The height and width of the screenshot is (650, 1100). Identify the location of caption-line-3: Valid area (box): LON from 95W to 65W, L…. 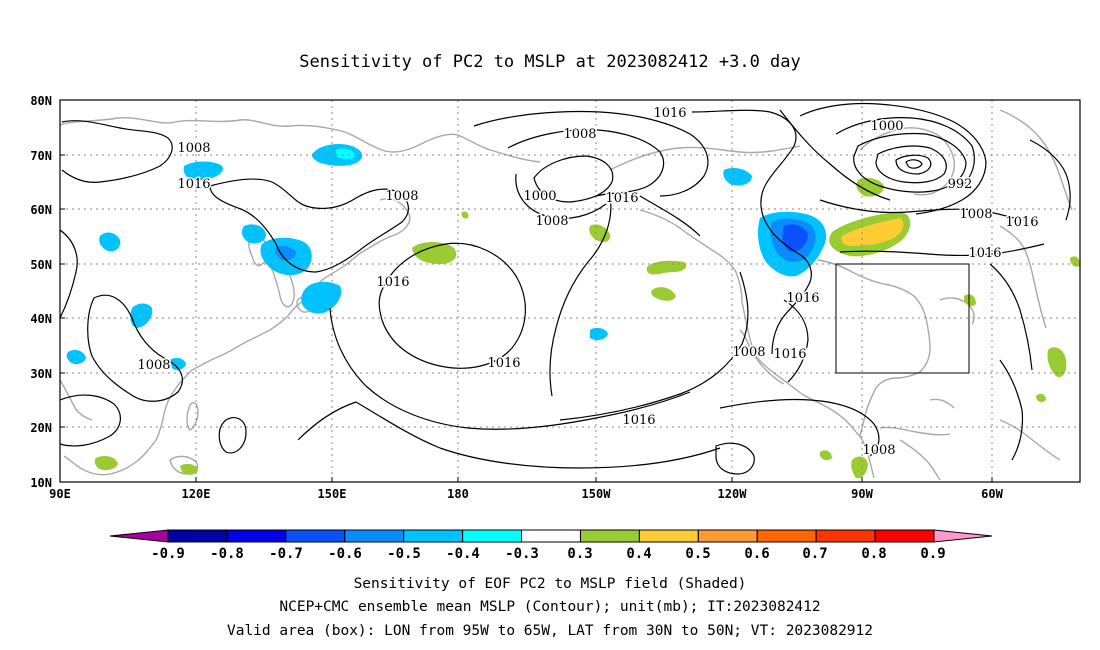
(550, 631).